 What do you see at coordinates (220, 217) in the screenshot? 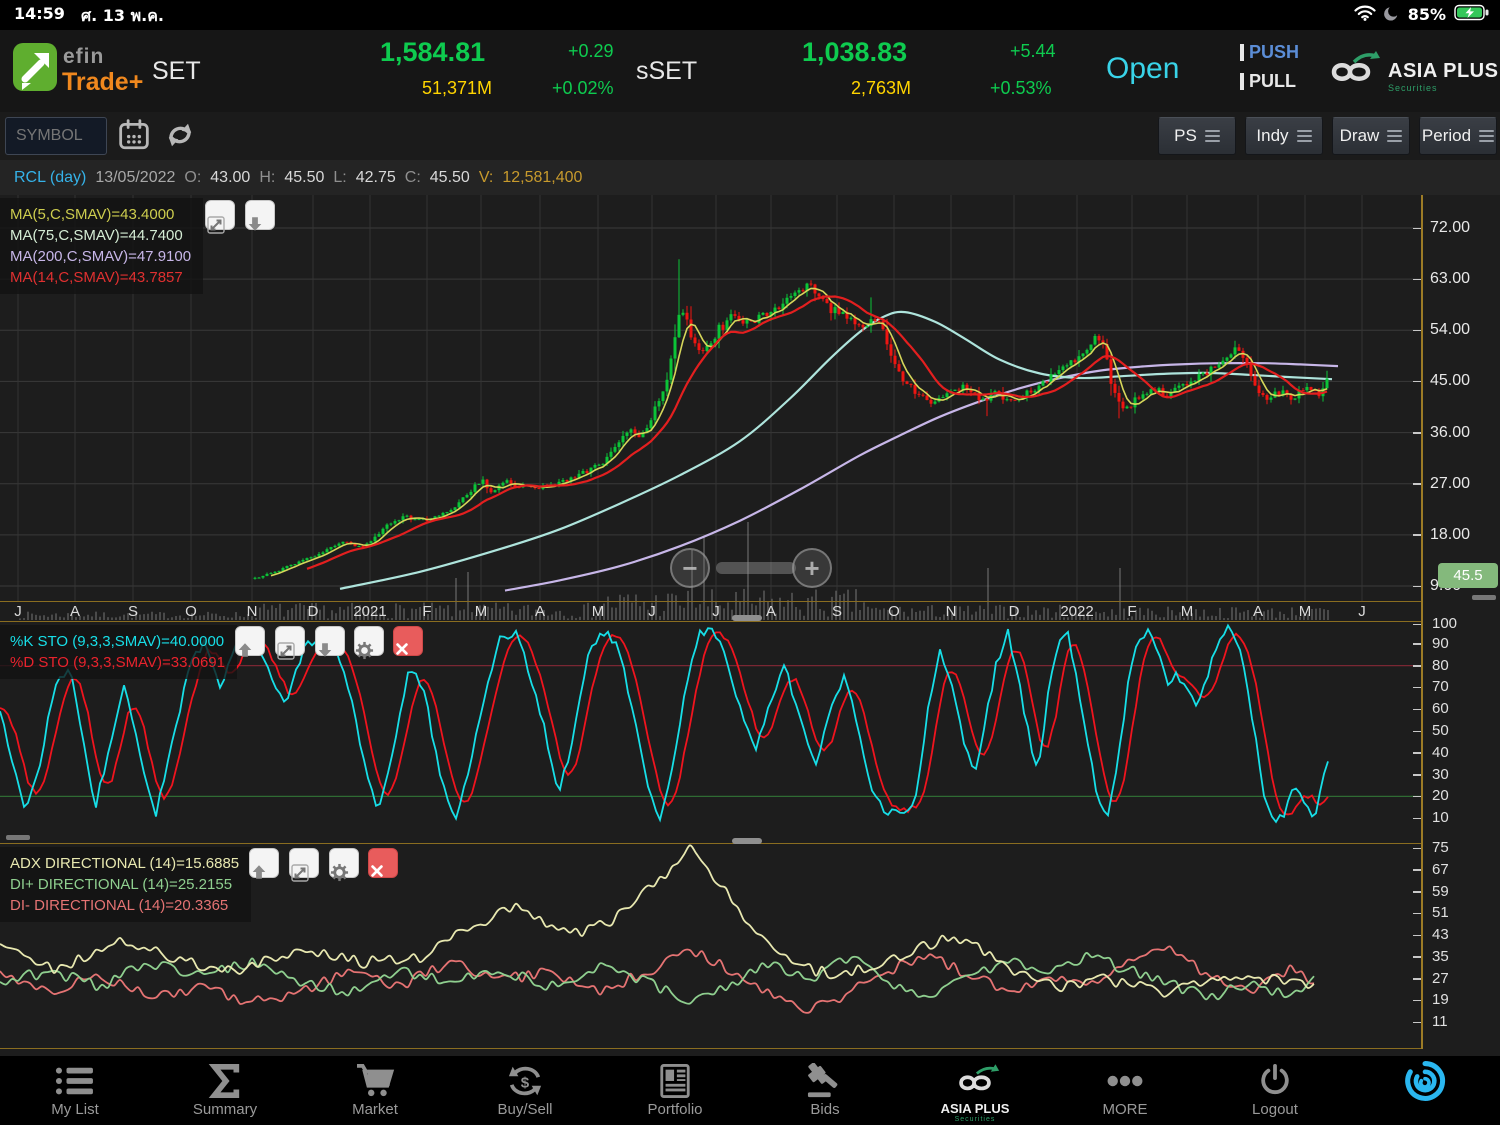
I see `price-panel-expand-button` at bounding box center [220, 217].